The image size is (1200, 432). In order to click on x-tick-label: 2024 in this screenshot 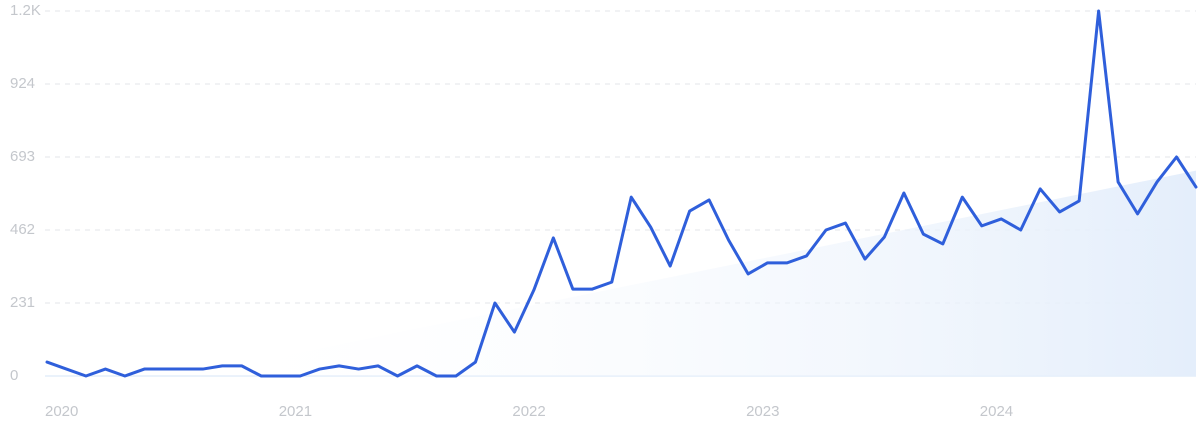, I will do `click(996, 411)`.